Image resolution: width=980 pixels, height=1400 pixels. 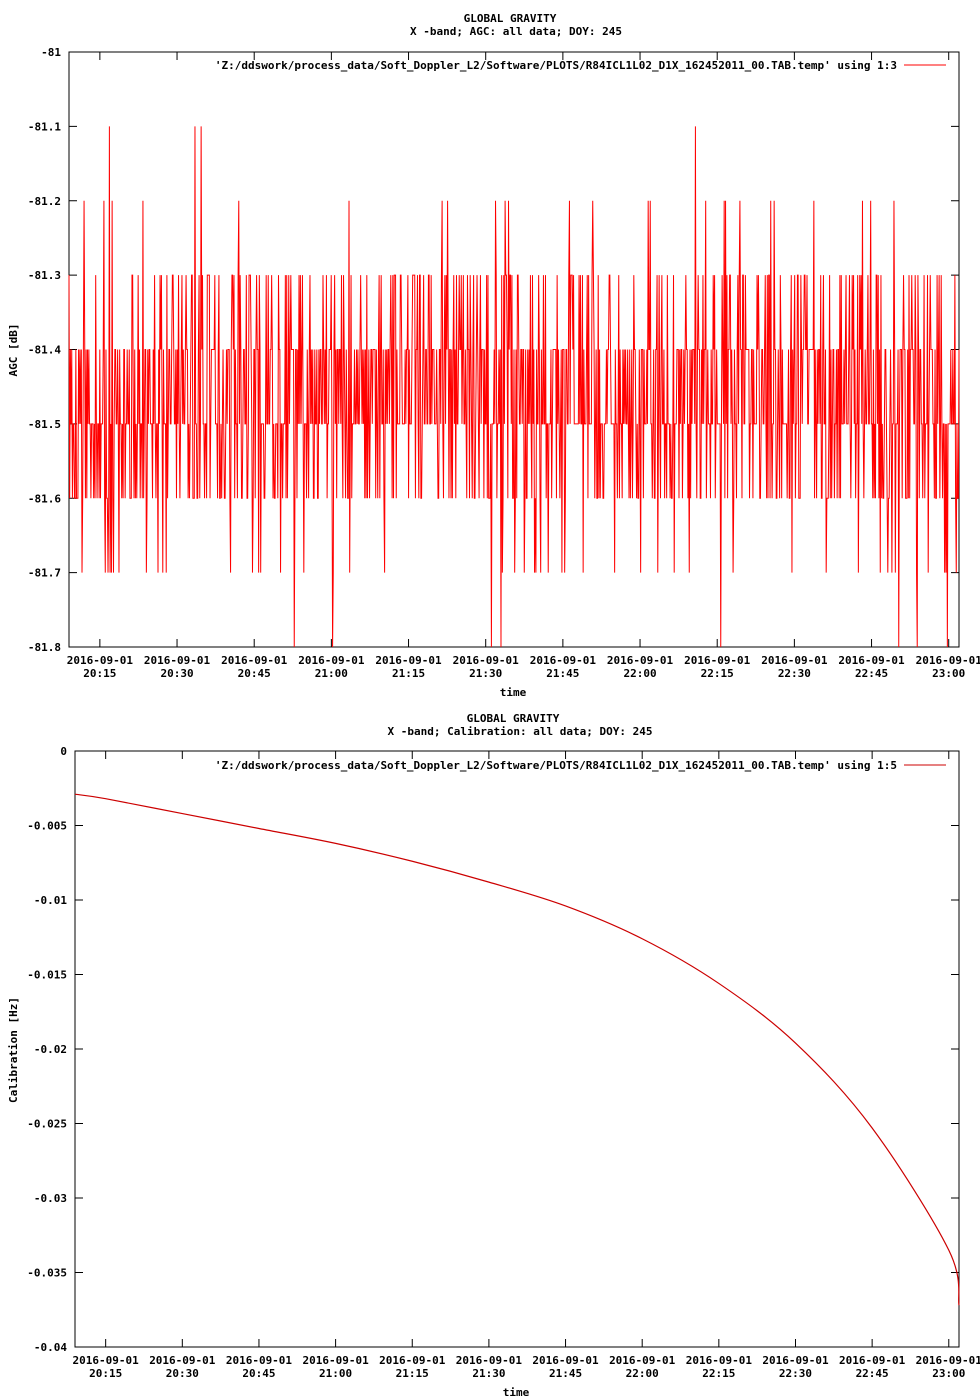 What do you see at coordinates (47, 1273) in the screenshot?
I see `y-tick-label: -0.035` at bounding box center [47, 1273].